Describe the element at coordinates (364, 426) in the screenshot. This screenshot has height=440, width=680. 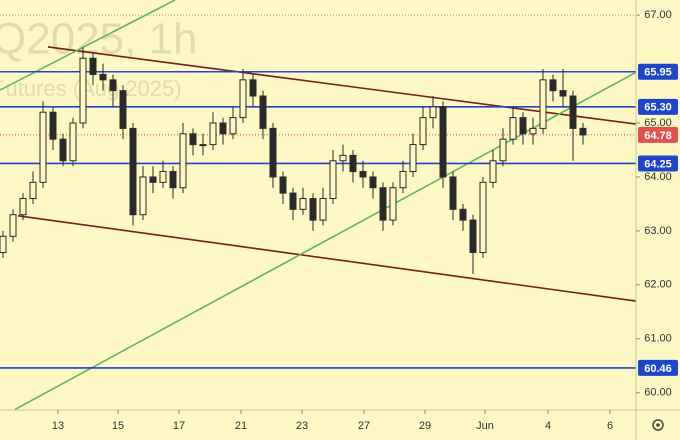
I see `x-tick-label: 27` at that location.